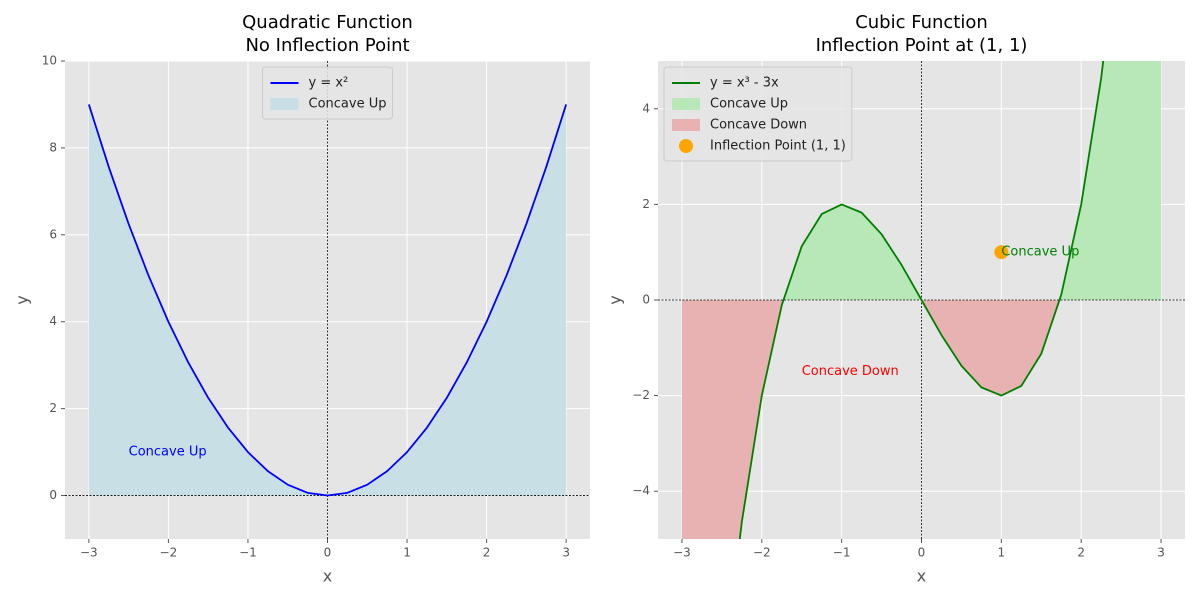 The image size is (1200, 600). Describe the element at coordinates (921, 22) in the screenshot. I see `chart-title: Cubic Function` at that location.